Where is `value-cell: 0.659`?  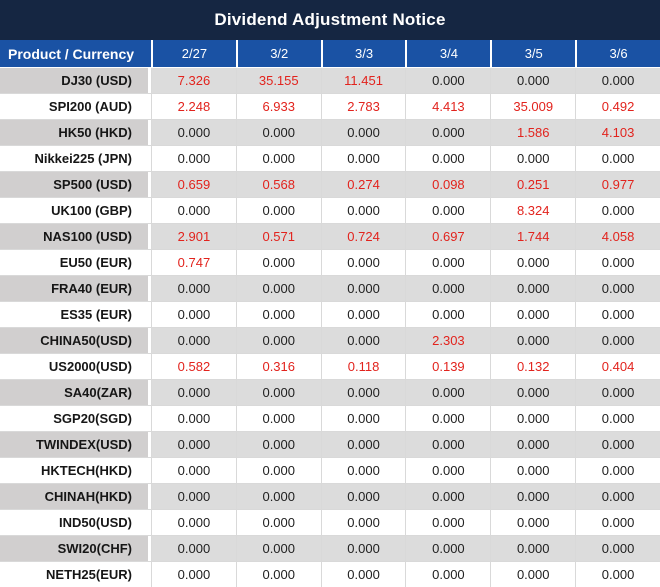
value-cell: 0.659 is located at coordinates (193, 184).